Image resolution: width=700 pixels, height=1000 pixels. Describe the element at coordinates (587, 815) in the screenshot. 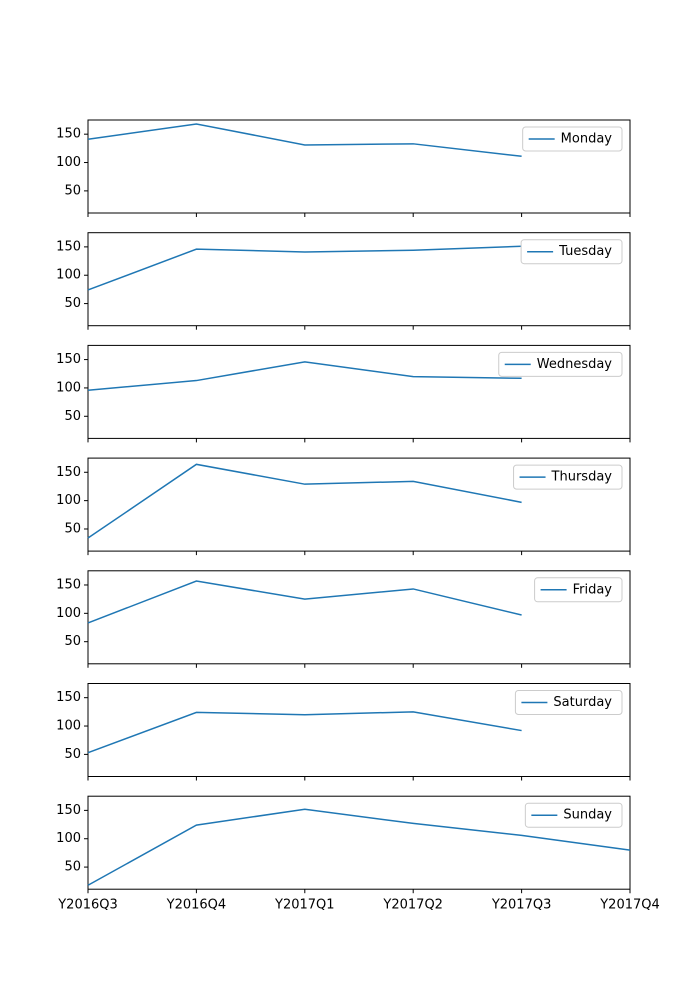

I see `legend-label: Sunday` at that location.